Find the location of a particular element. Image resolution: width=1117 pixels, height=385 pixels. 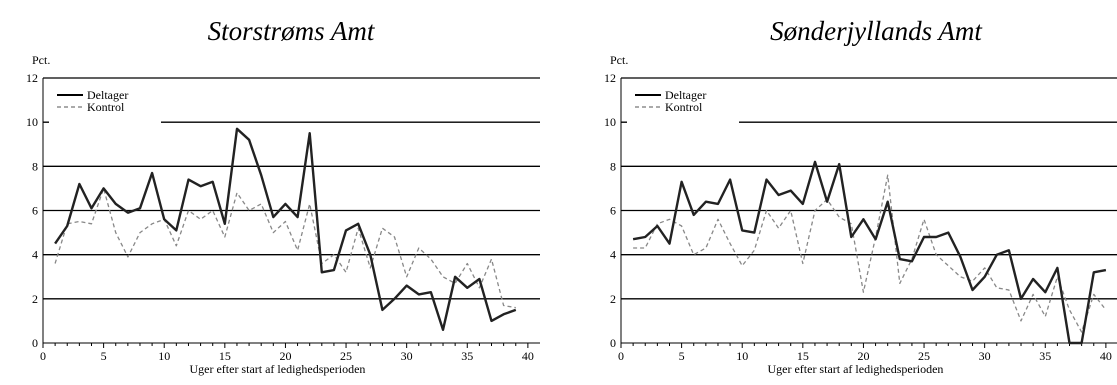

chart-title: Sønderjyllands Amt is located at coordinates (876, 31).